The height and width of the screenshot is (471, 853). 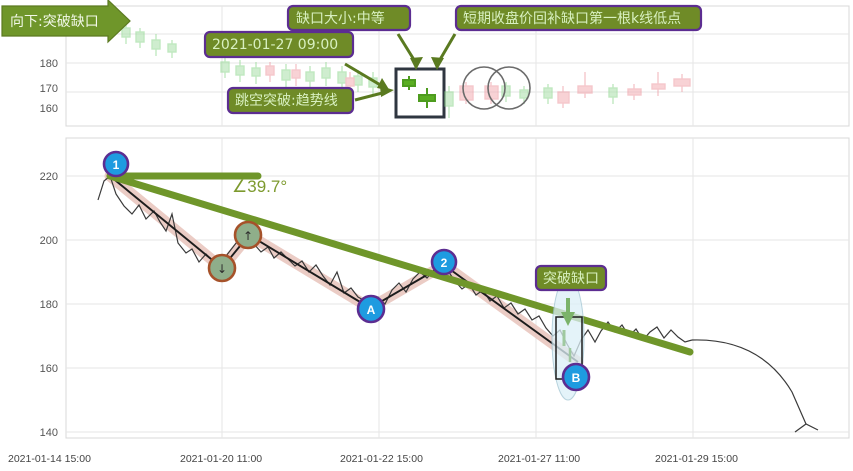 What do you see at coordinates (221, 459) in the screenshot?
I see `xtick-1: 2021-01-20 11:00` at bounding box center [221, 459].